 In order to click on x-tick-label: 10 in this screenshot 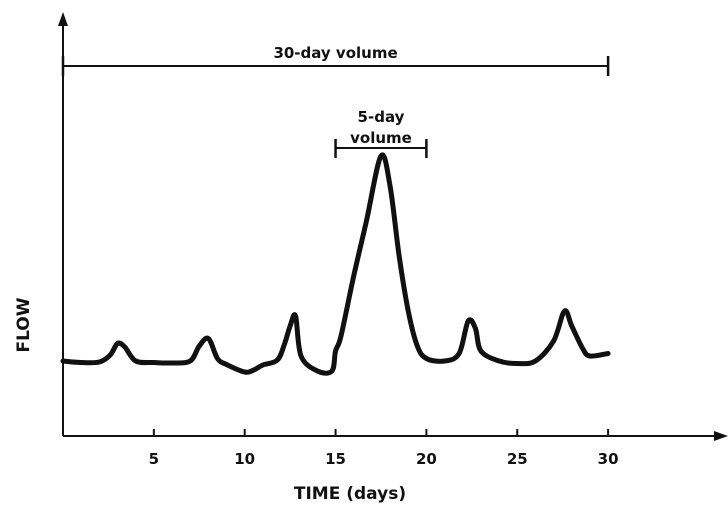, I will do `click(244, 459)`.